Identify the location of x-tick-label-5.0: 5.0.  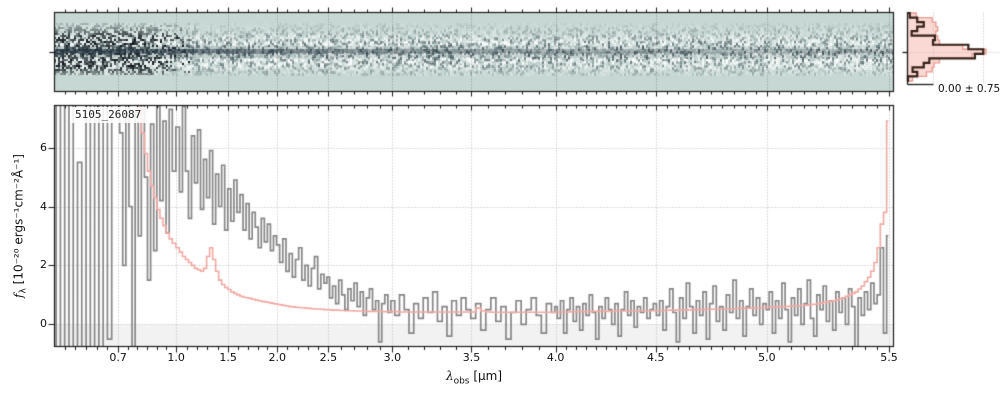
(767, 357).